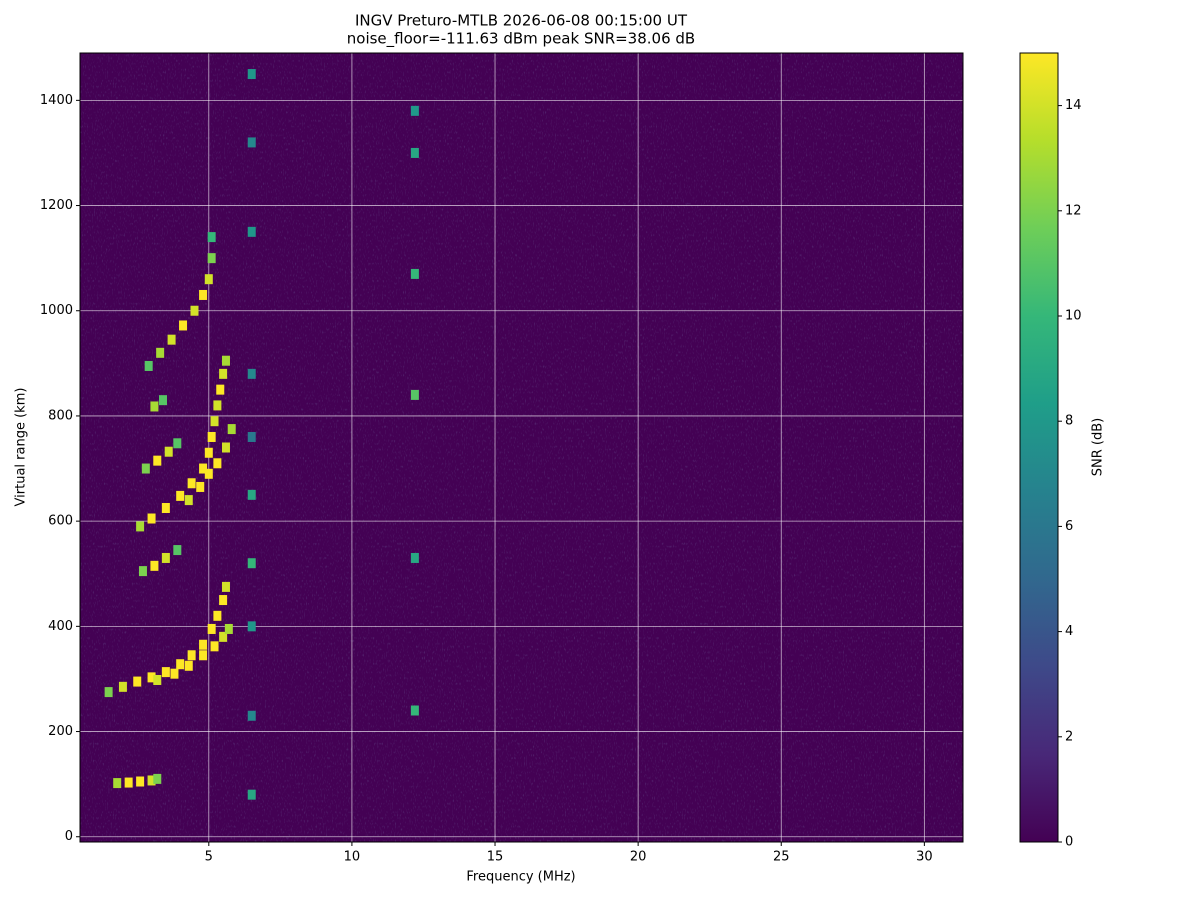  Describe the element at coordinates (1069, 736) in the screenshot. I see `colorbar-tick-label: 2` at that location.